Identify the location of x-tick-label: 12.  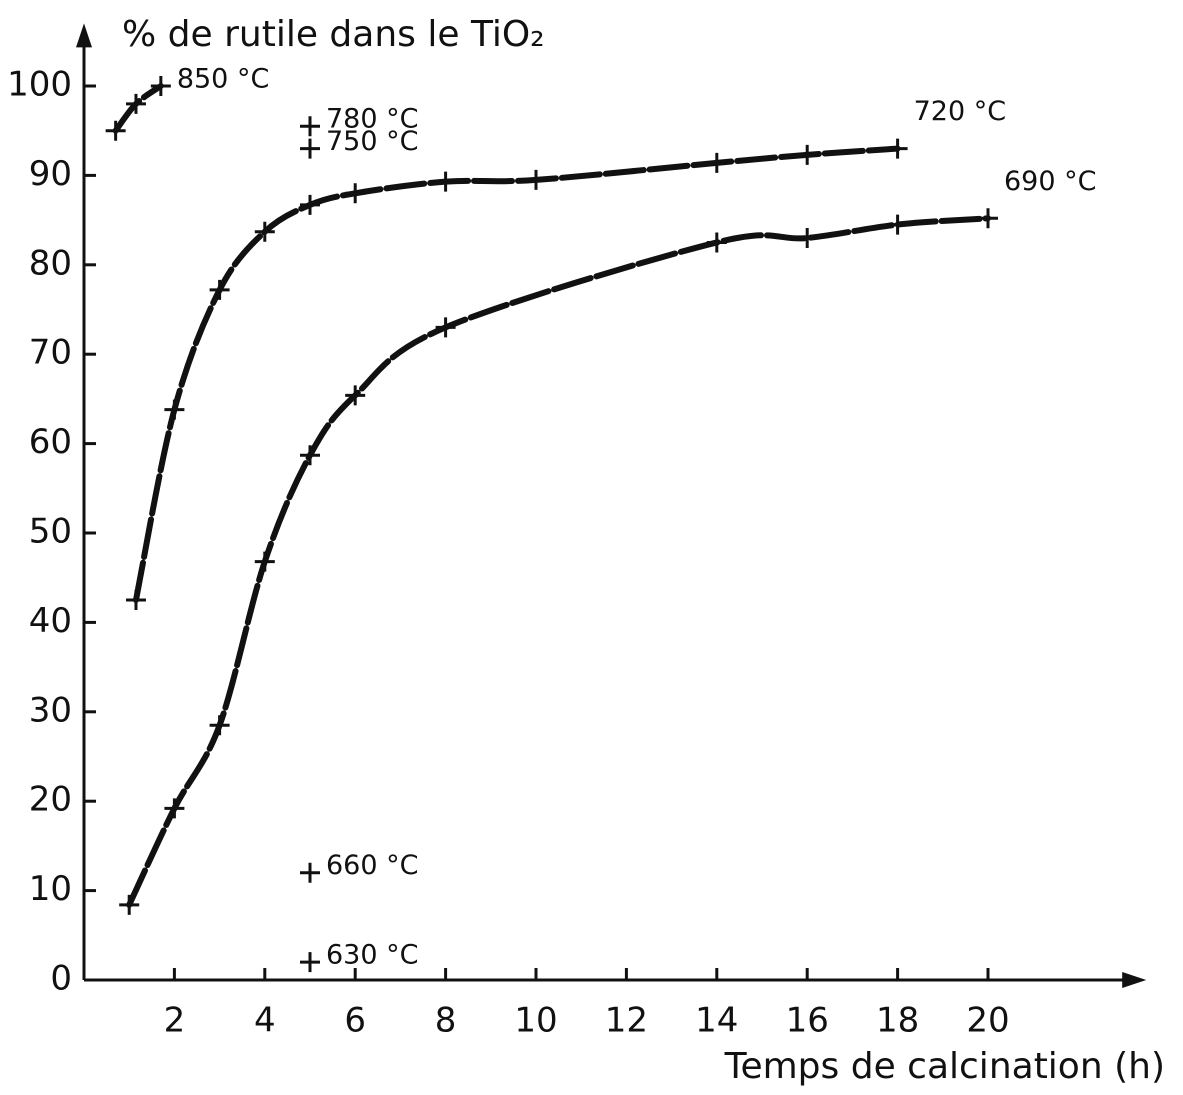
(626, 1021).